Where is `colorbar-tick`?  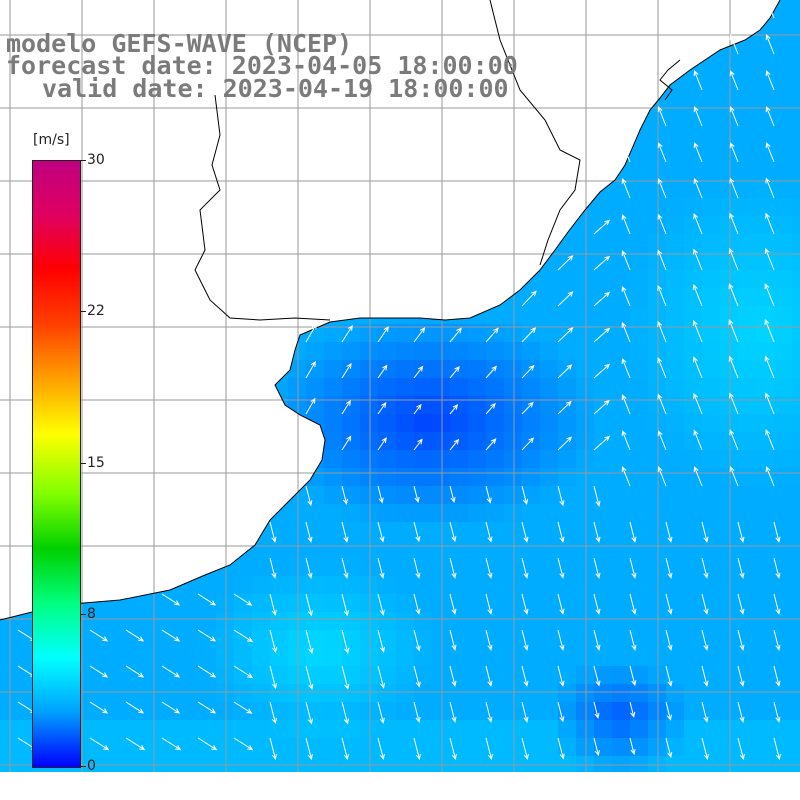
colorbar-tick is located at coordinates (83, 160).